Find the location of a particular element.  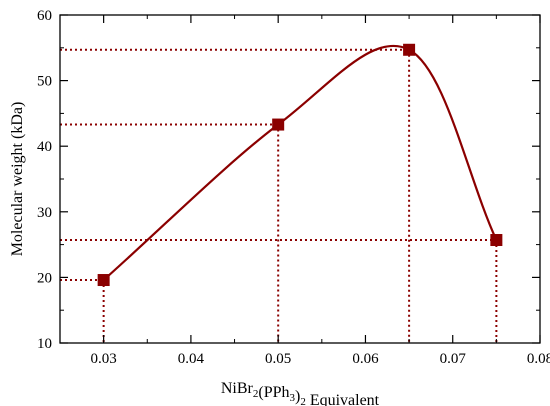

x-tick-label: 0.06 is located at coordinates (365, 359).